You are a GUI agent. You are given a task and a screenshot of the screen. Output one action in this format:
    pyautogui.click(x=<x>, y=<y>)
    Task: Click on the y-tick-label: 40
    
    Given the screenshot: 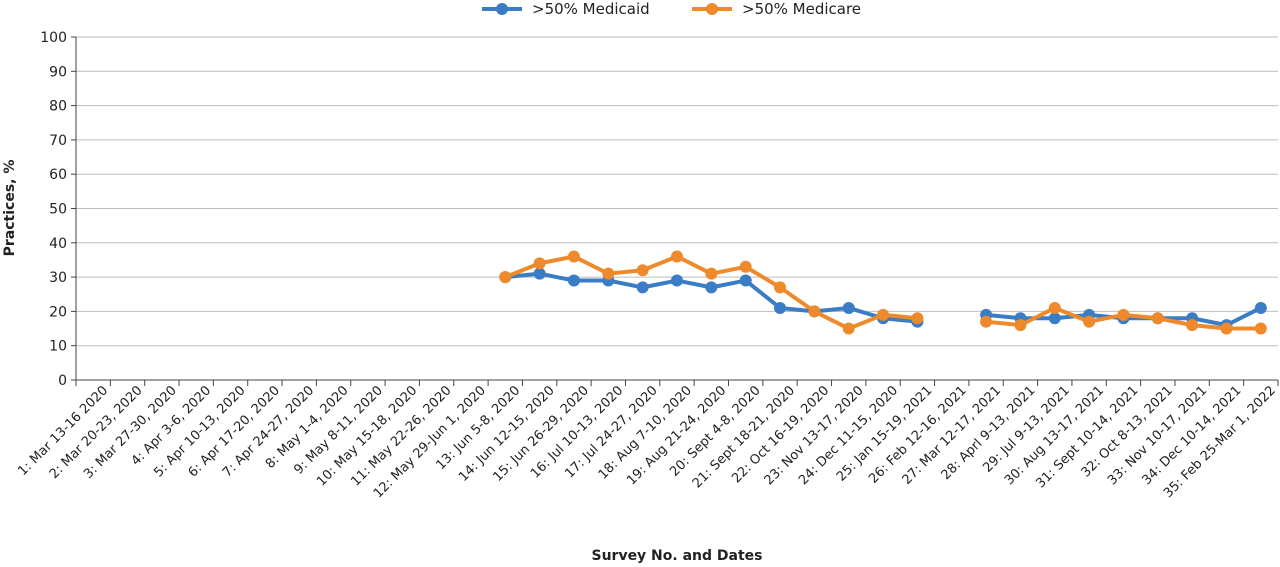 What is the action you would take?
    pyautogui.click(x=58, y=244)
    